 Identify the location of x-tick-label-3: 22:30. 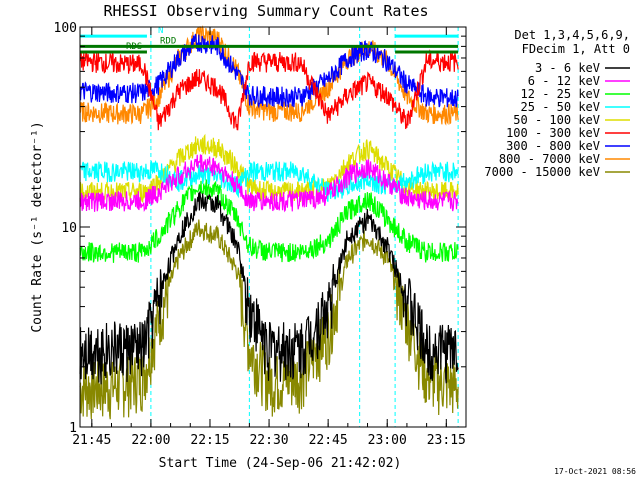
(268, 440).